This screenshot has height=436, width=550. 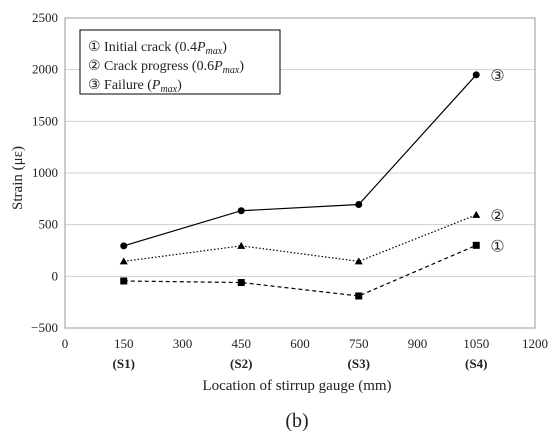 I want to click on x-tick-label: 750, so click(x=359, y=343).